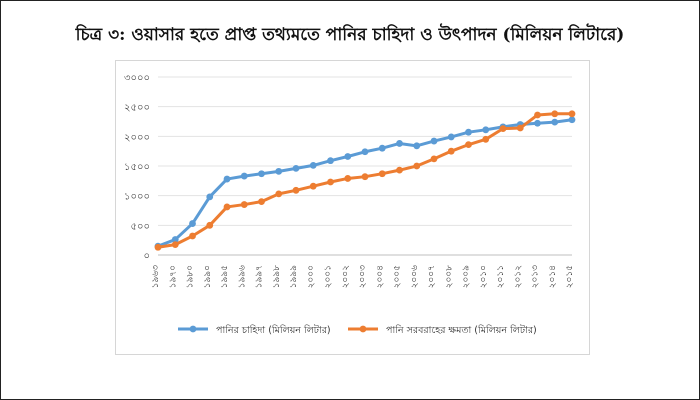 The height and width of the screenshot is (400, 700). What do you see at coordinates (380, 276) in the screenshot?
I see `x-tick-label: ২০০৪` at bounding box center [380, 276].